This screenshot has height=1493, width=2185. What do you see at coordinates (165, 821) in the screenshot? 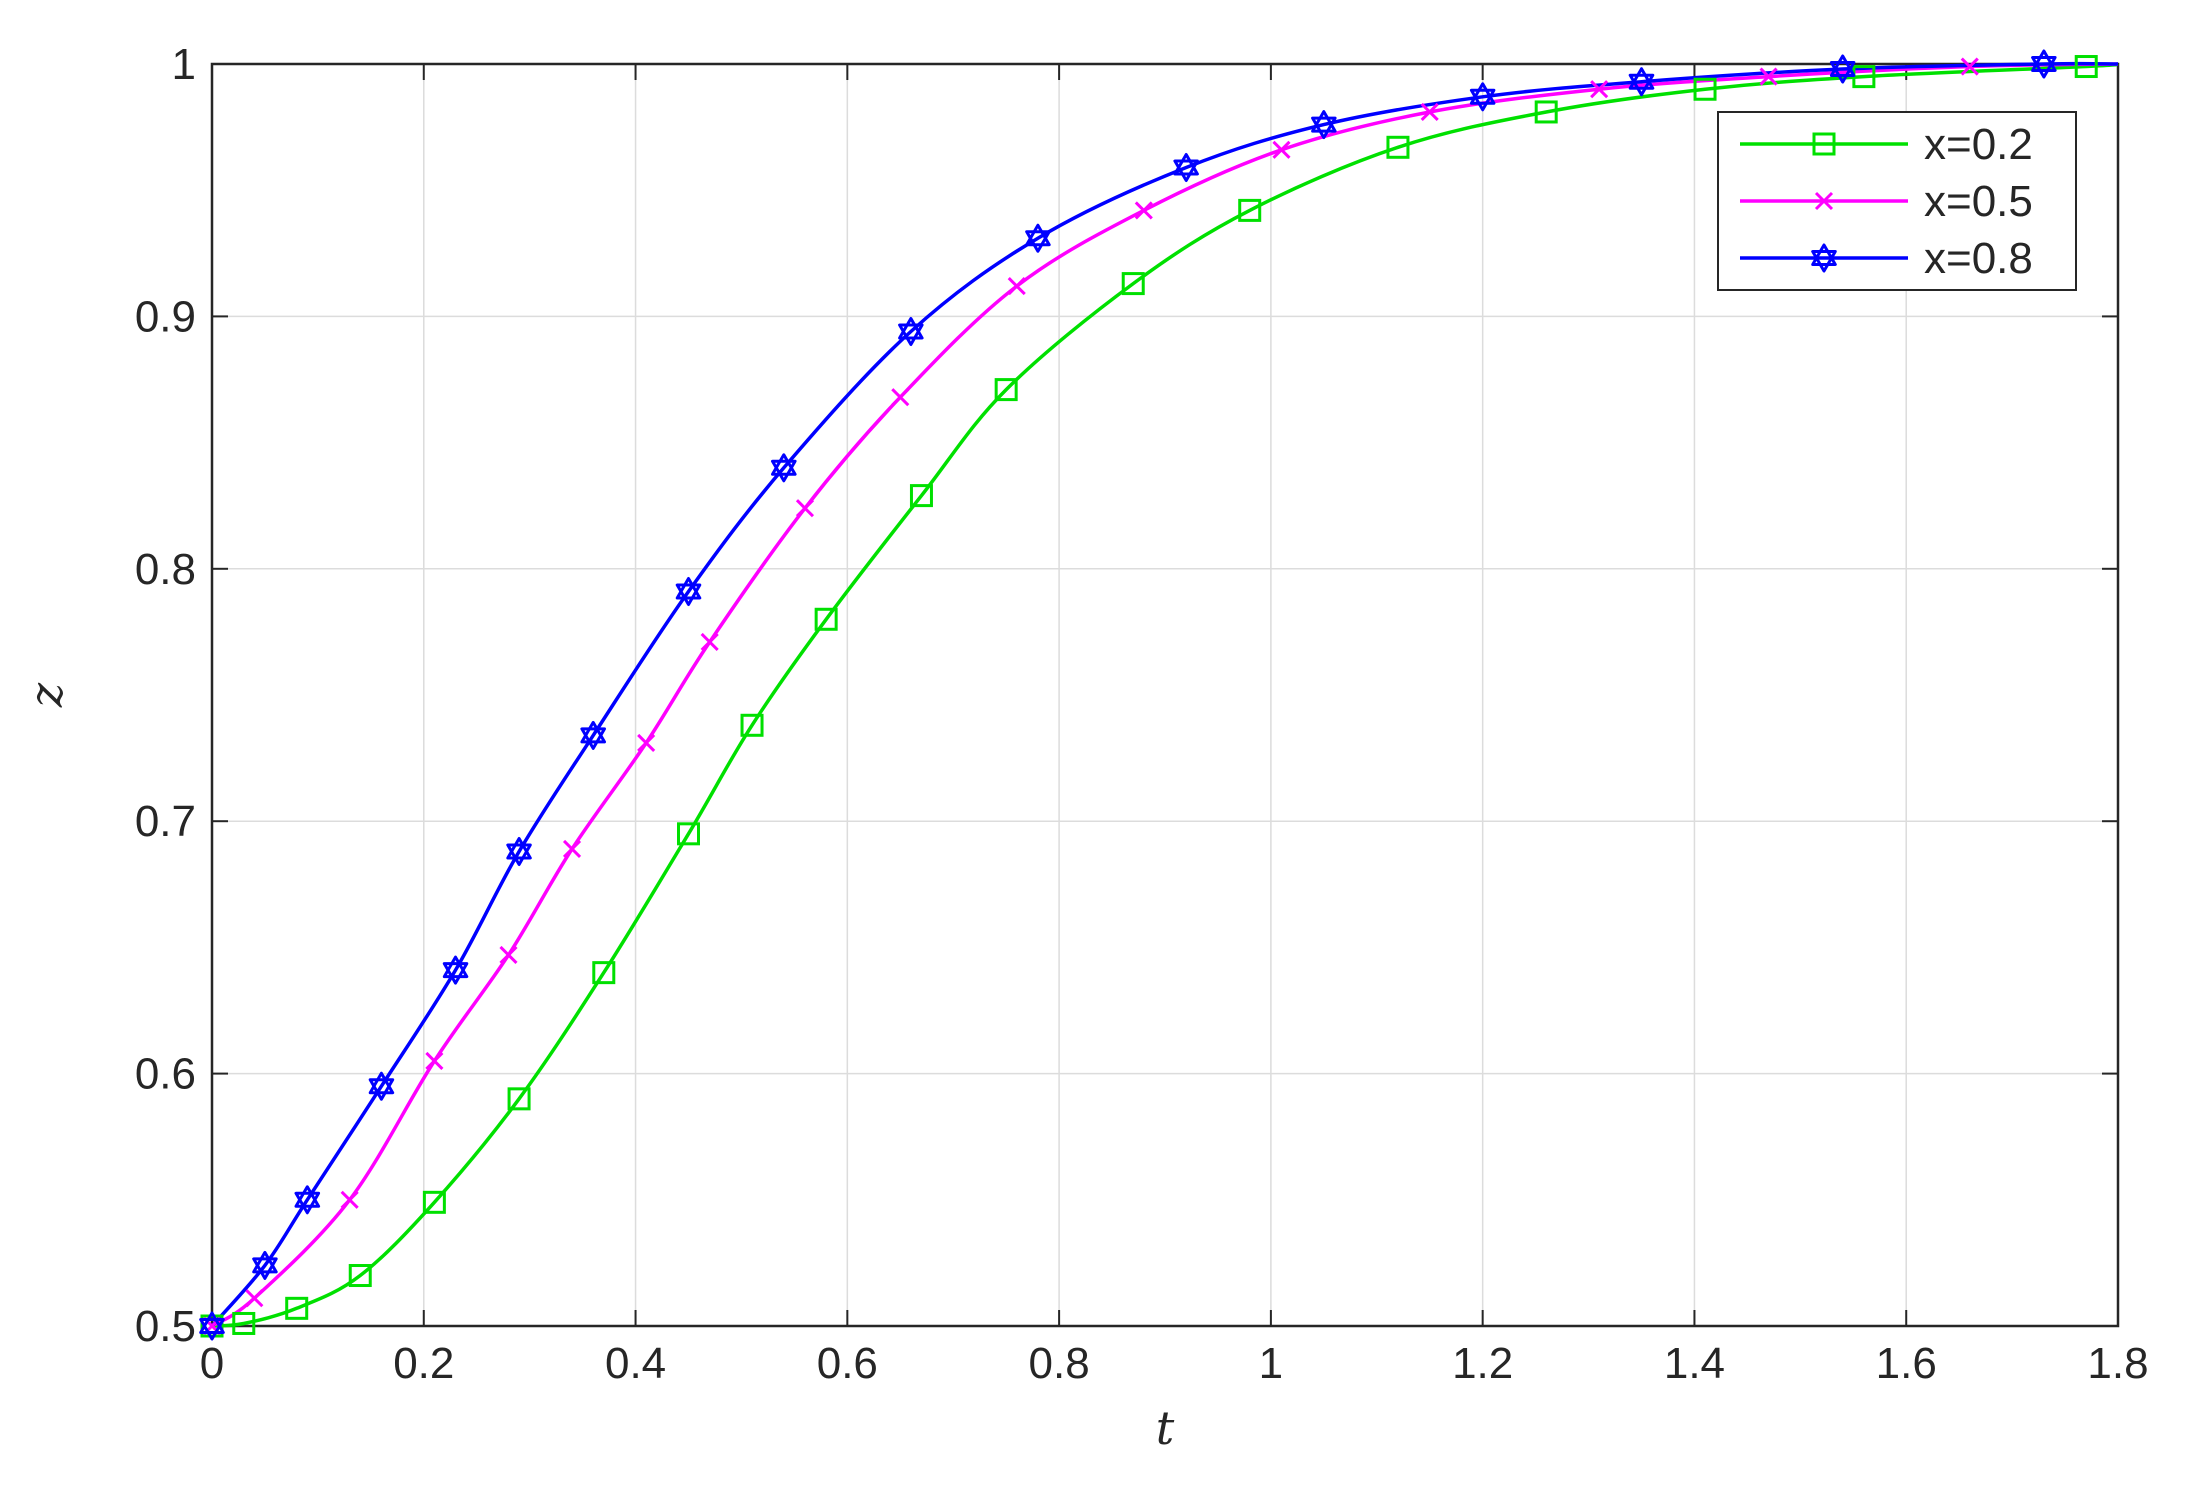
I see `y-tick-label: 0.7` at bounding box center [165, 821].